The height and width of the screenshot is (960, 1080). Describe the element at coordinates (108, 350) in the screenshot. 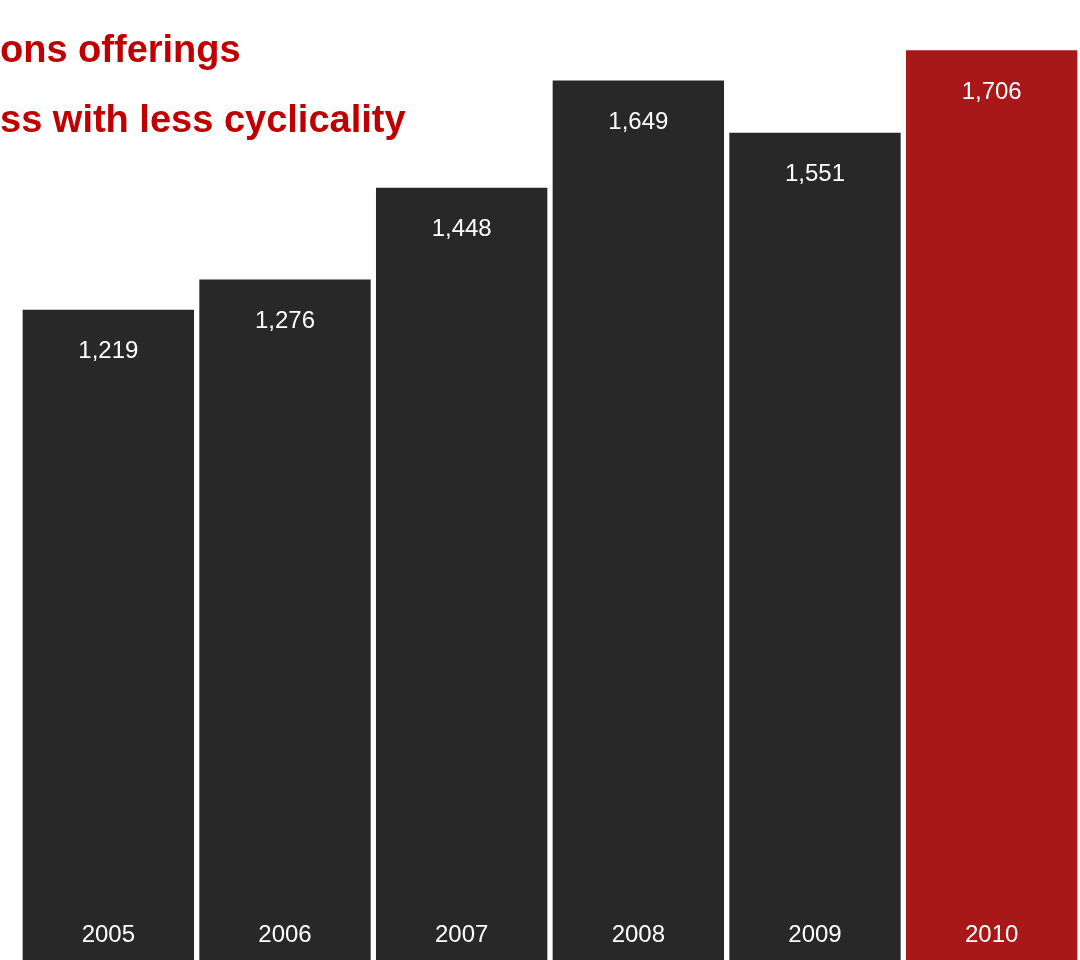

I see `data-label: 1,219` at that location.